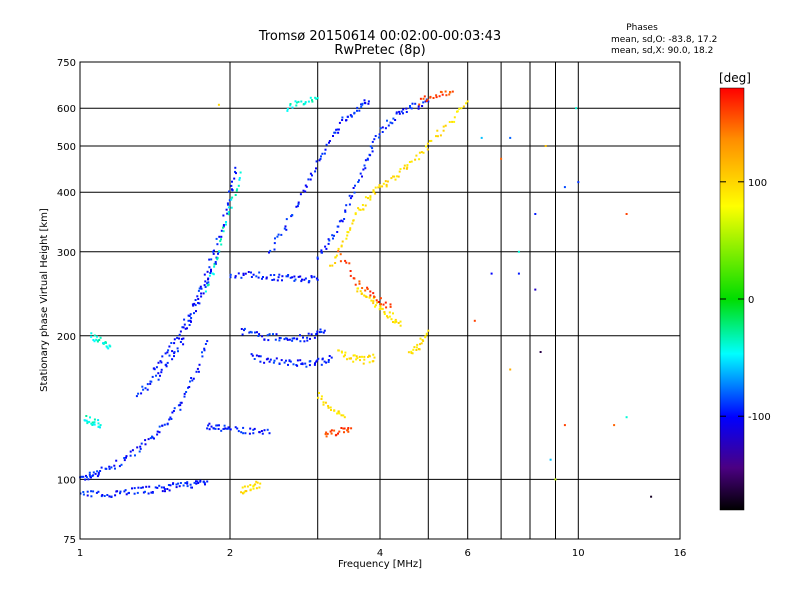 Image resolution: width=800 pixels, height=604 pixels. What do you see at coordinates (379, 50) in the screenshot?
I see `chart-subtitle: RwPretec (8p)` at bounding box center [379, 50].